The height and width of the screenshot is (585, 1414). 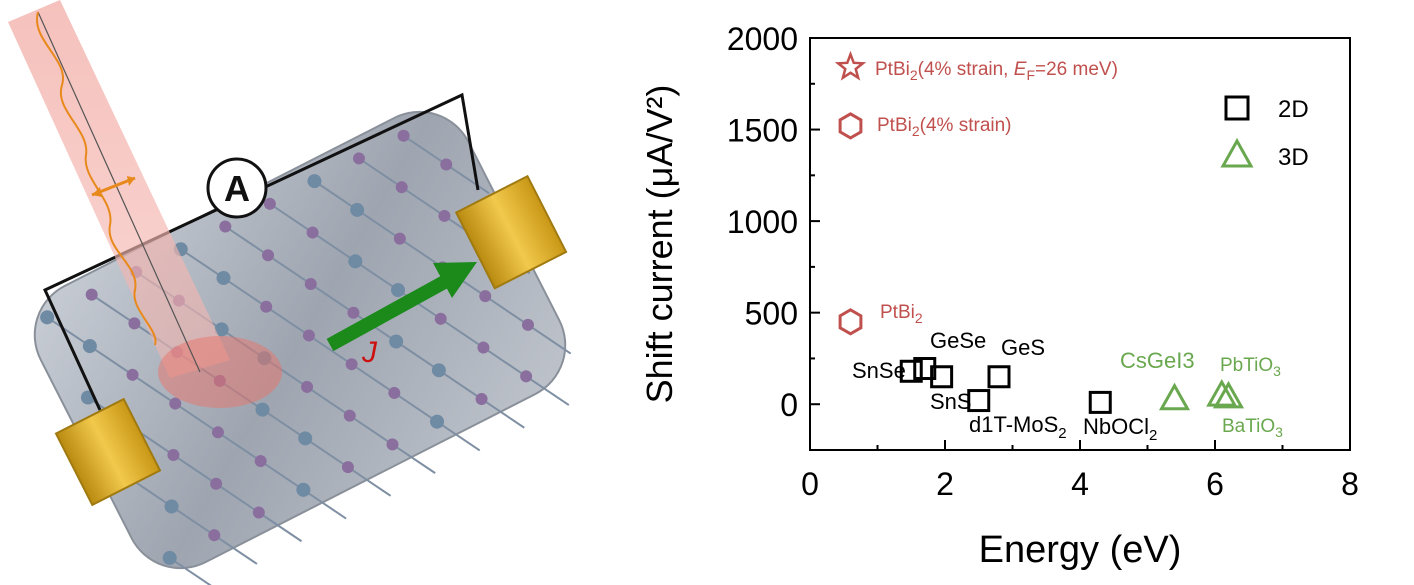 What do you see at coordinates (951, 401) in the screenshot?
I see `label-sns: SnS` at bounding box center [951, 401].